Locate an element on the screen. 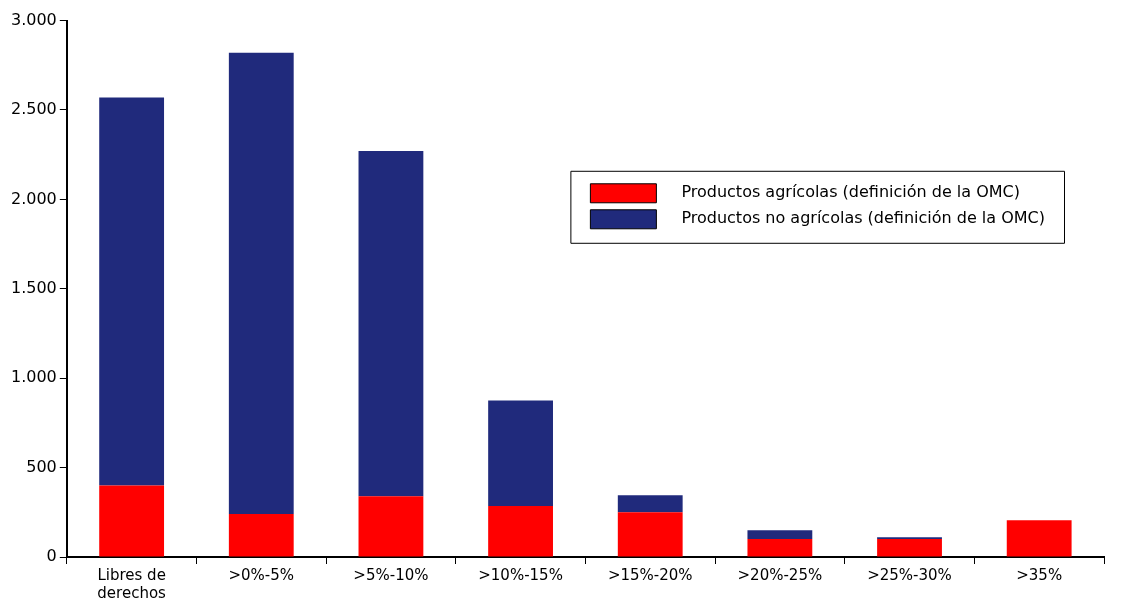  y-tick-label: 2.000 is located at coordinates (33, 198).